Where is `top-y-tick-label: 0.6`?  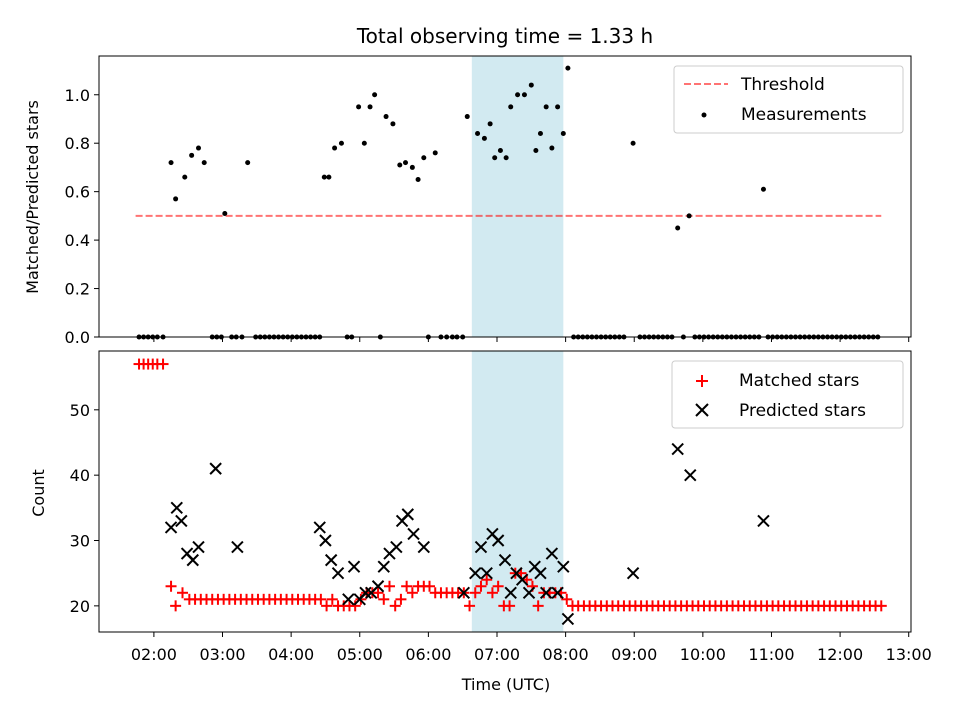
top-y-tick-label: 0.6 is located at coordinates (77, 192).